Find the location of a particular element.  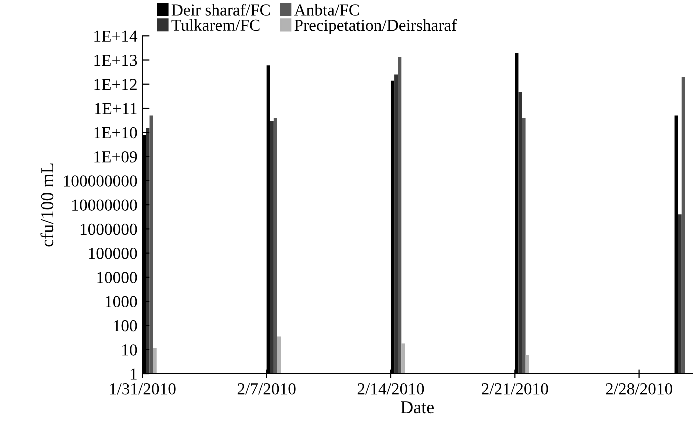

y-tick-label: 1E+13 is located at coordinates (116, 60).